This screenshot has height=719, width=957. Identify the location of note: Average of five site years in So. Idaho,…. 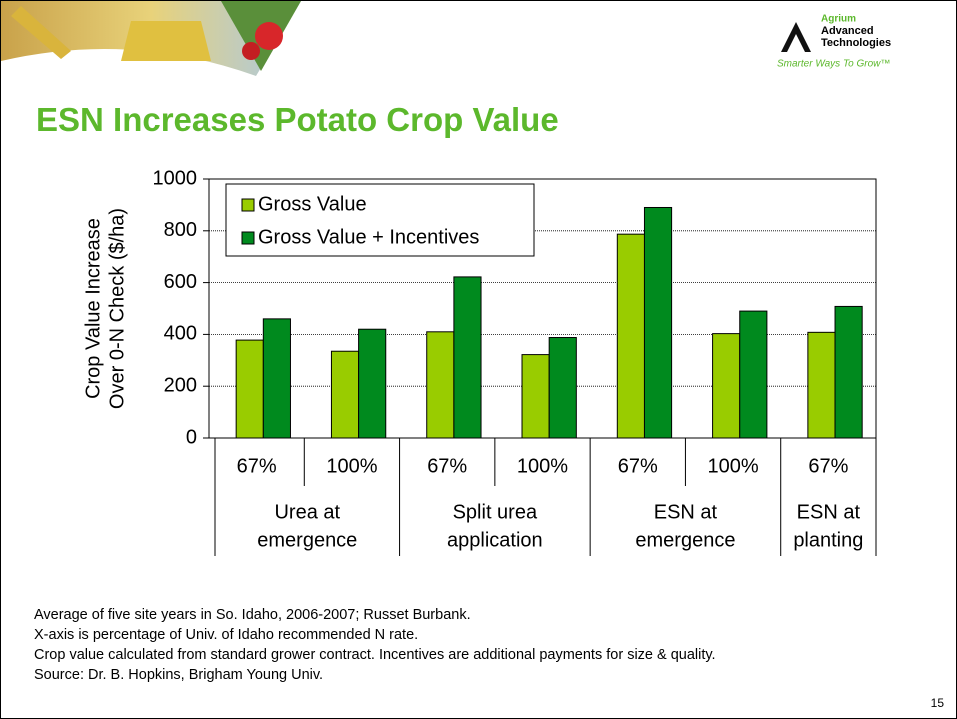
(252, 615).